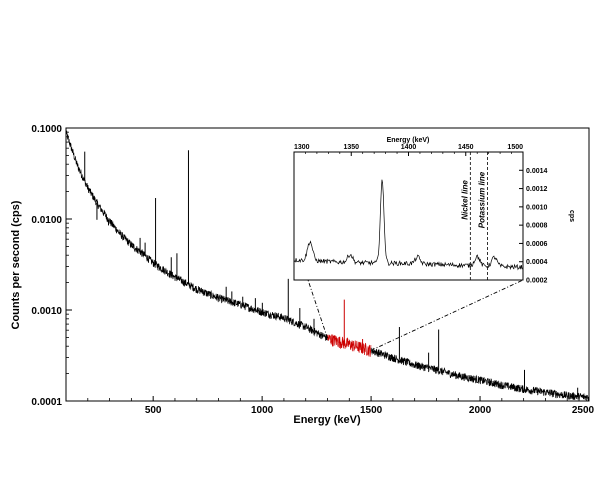 This screenshot has height=500, width=600. What do you see at coordinates (349, 345) in the screenshot?
I see `spectrum-continuum-highlight` at bounding box center [349, 345].